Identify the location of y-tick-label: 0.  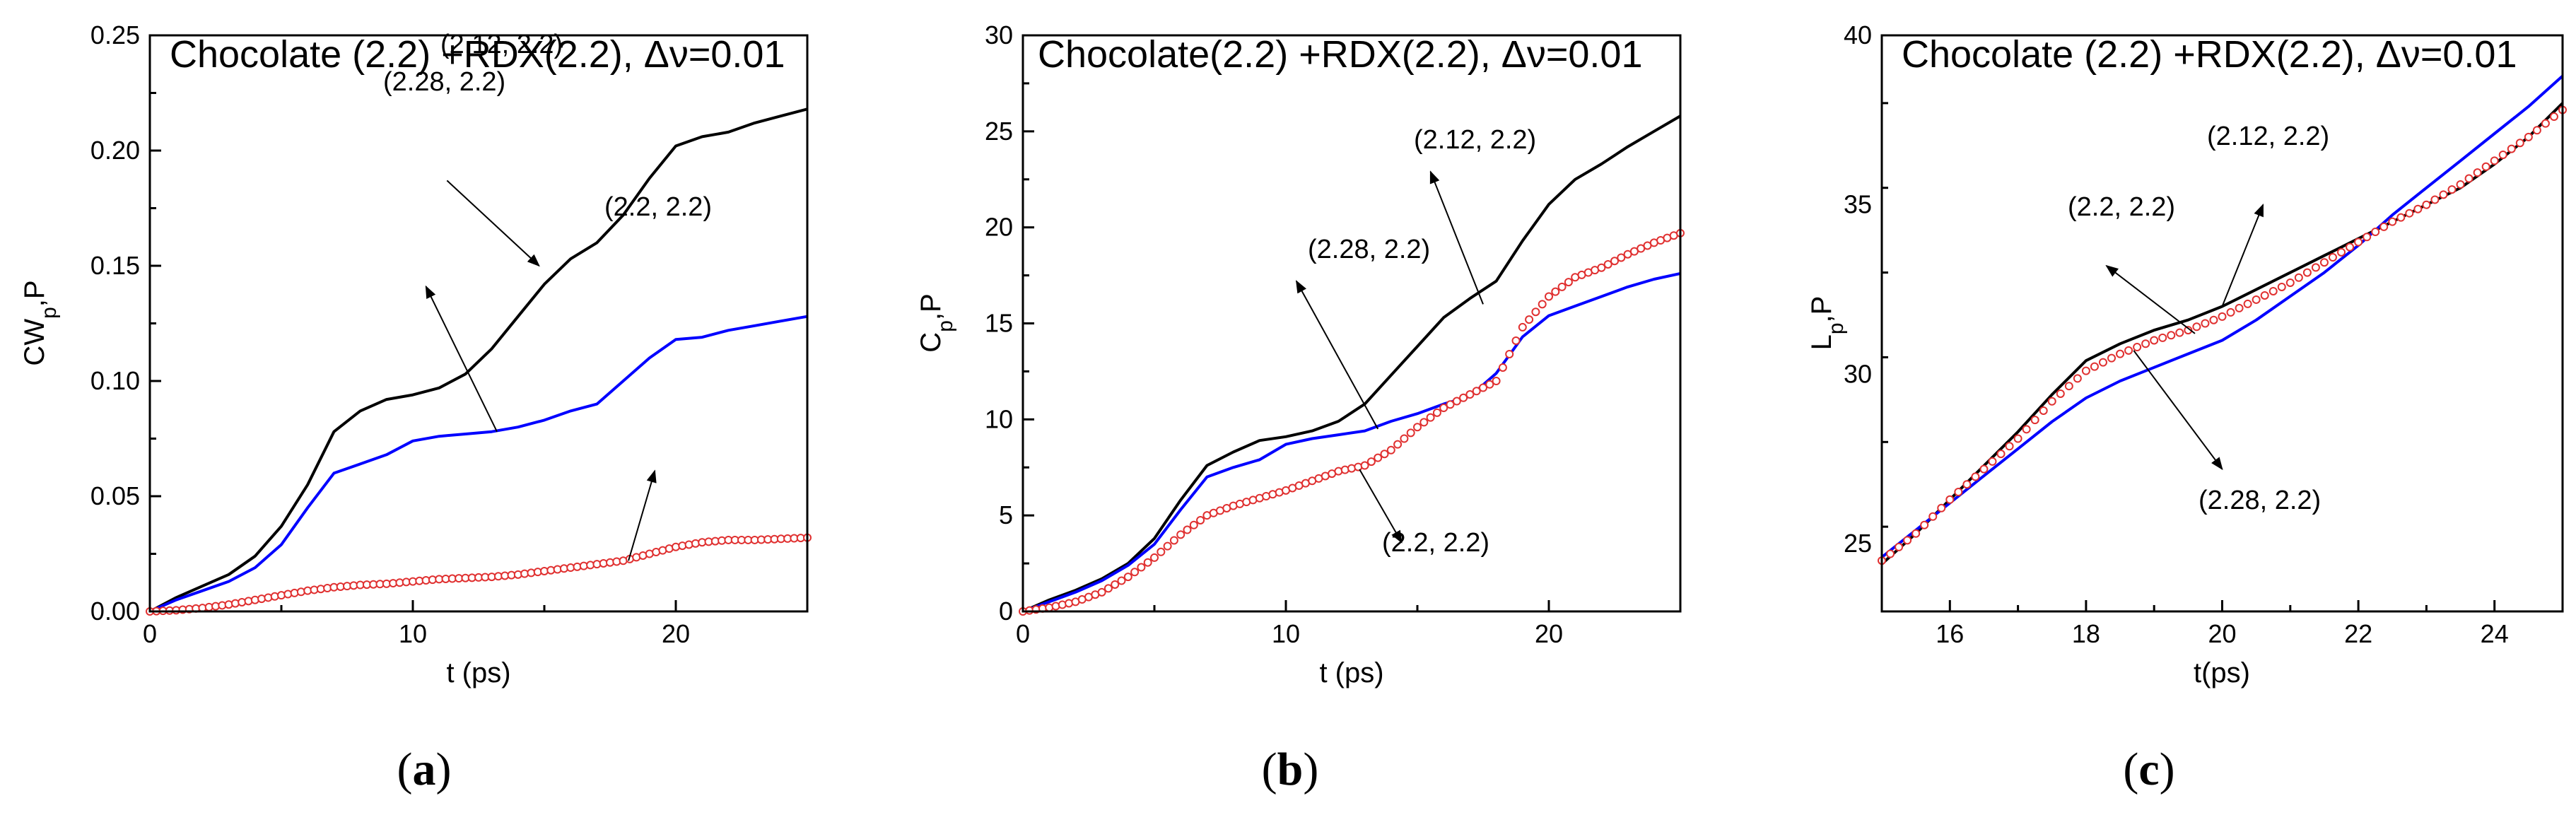
(1006, 611).